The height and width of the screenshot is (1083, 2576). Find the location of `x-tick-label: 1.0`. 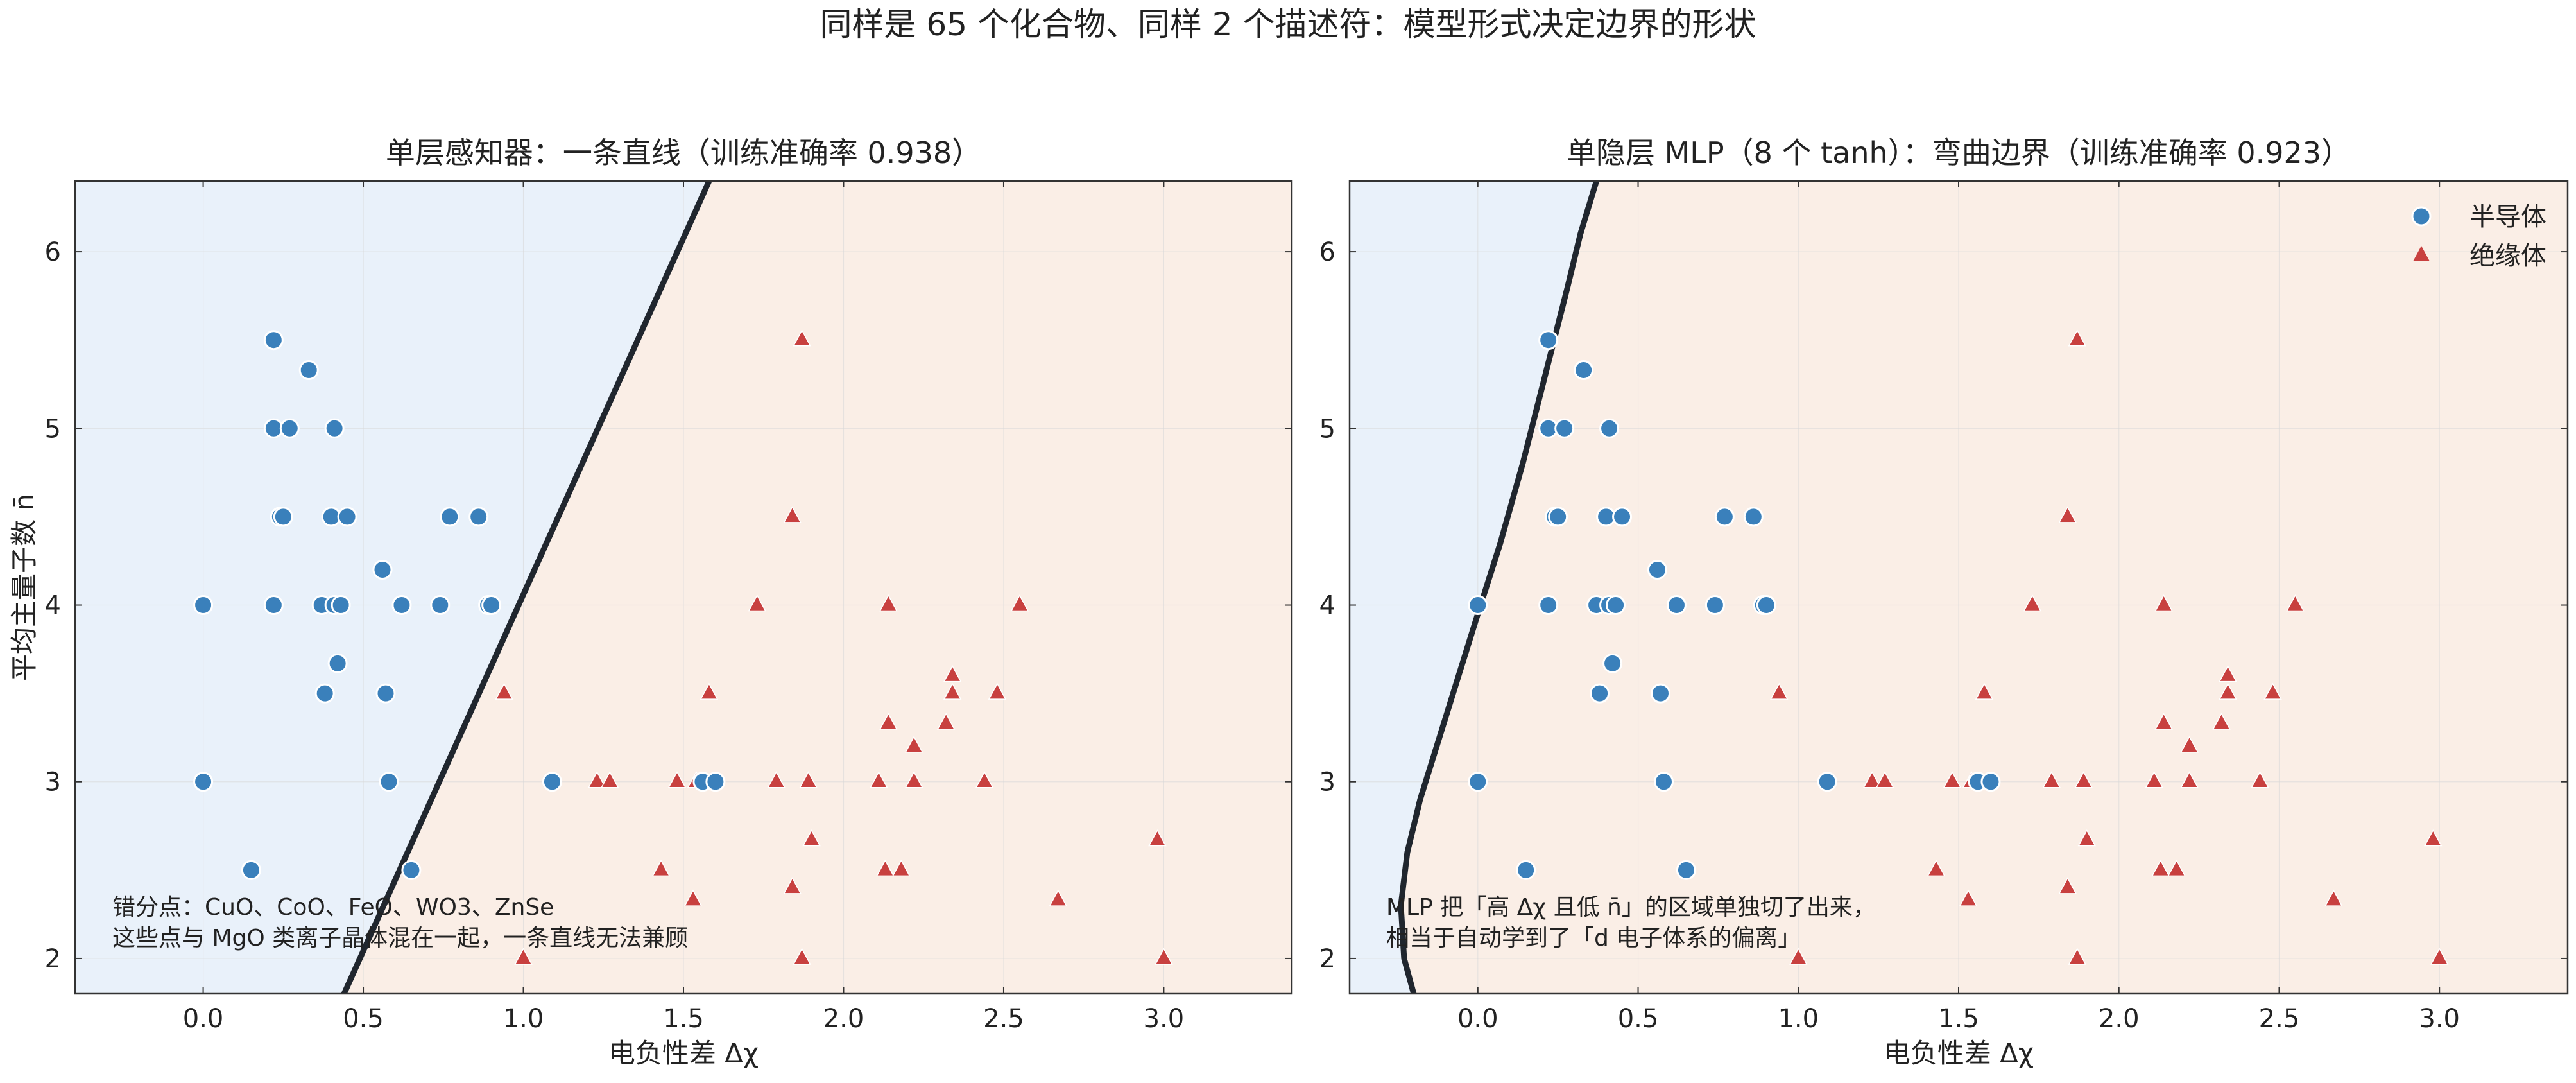

x-tick-label: 1.0 is located at coordinates (523, 1019).